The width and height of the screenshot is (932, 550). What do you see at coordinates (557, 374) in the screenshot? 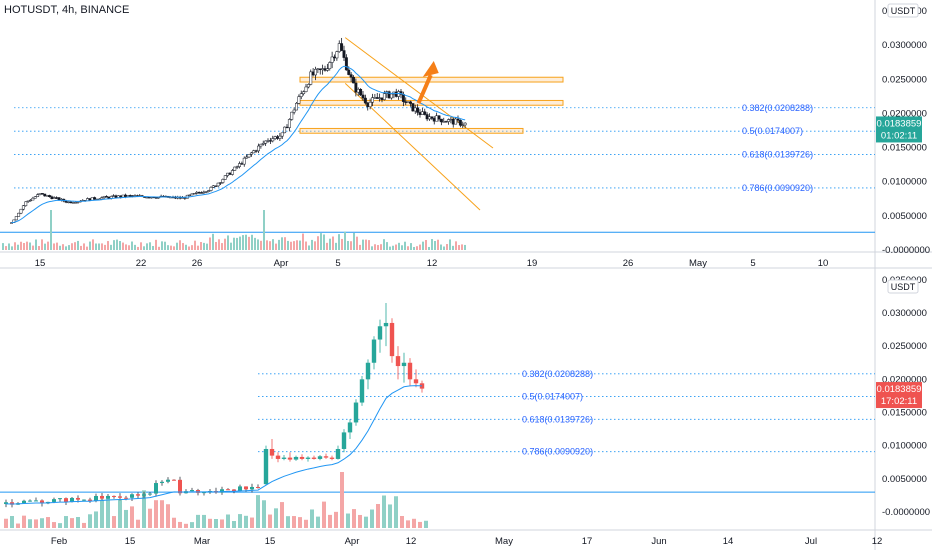
I see `pane2-fib-label: 0.382(0.0208288)` at bounding box center [557, 374].